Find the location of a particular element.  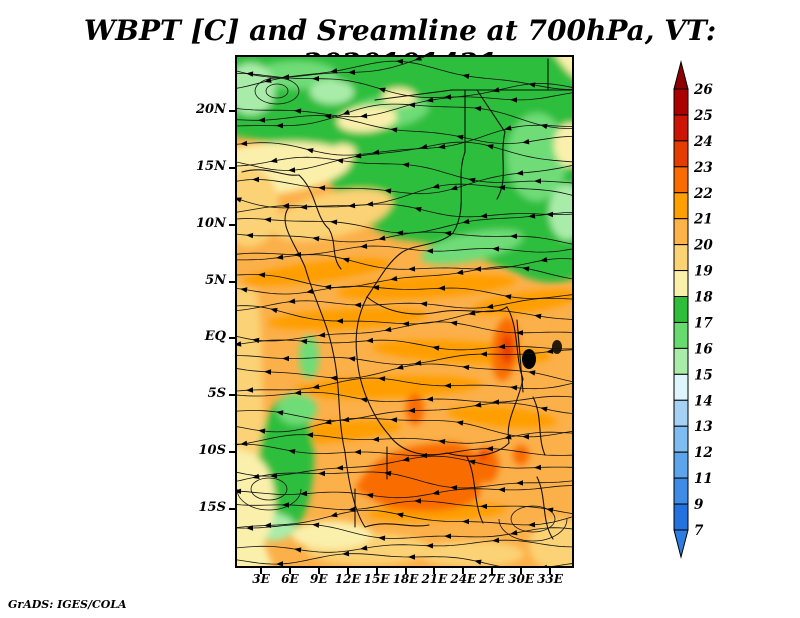

lon-tick-label: 15E is located at coordinates (376, 579).